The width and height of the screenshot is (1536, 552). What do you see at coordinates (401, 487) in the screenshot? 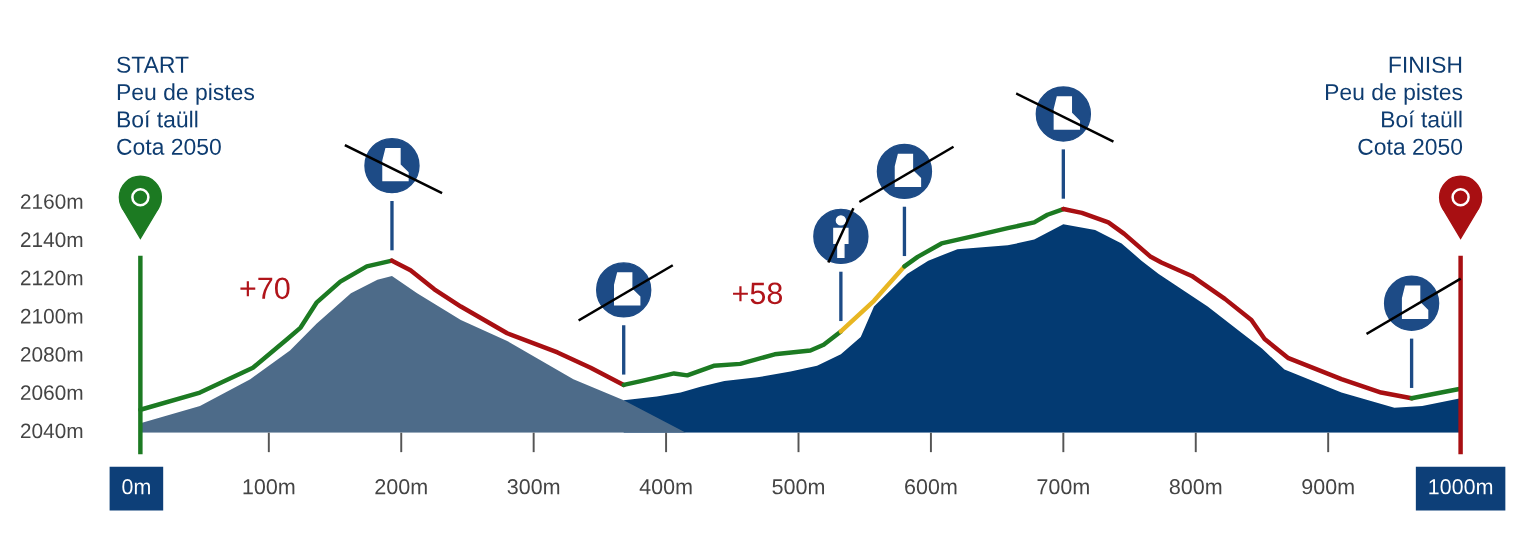
I see `x-tick-label: 200m` at bounding box center [401, 487].